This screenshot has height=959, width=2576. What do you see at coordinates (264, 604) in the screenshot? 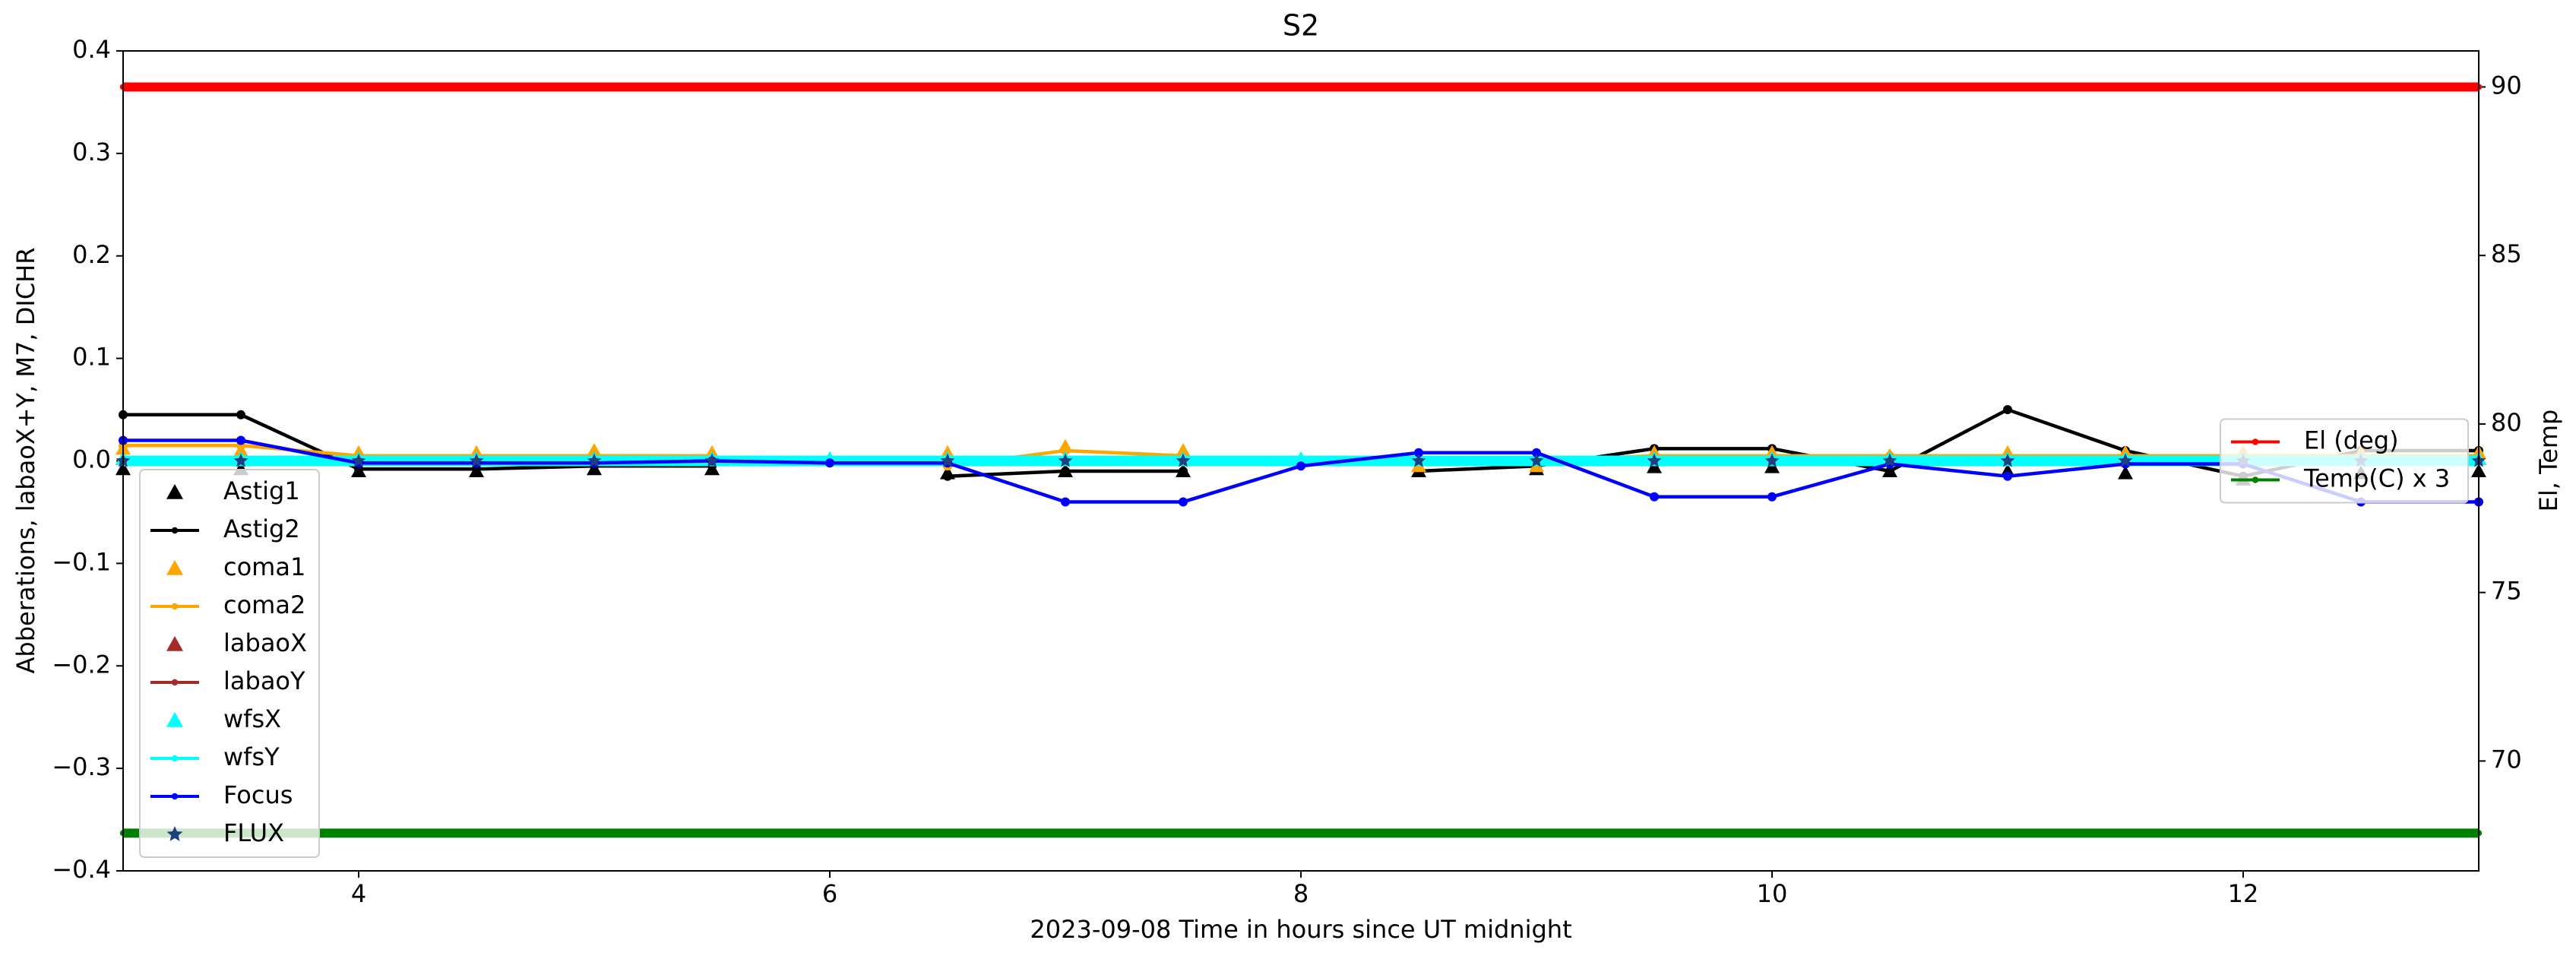
I see `legend-label: coma2` at bounding box center [264, 604].